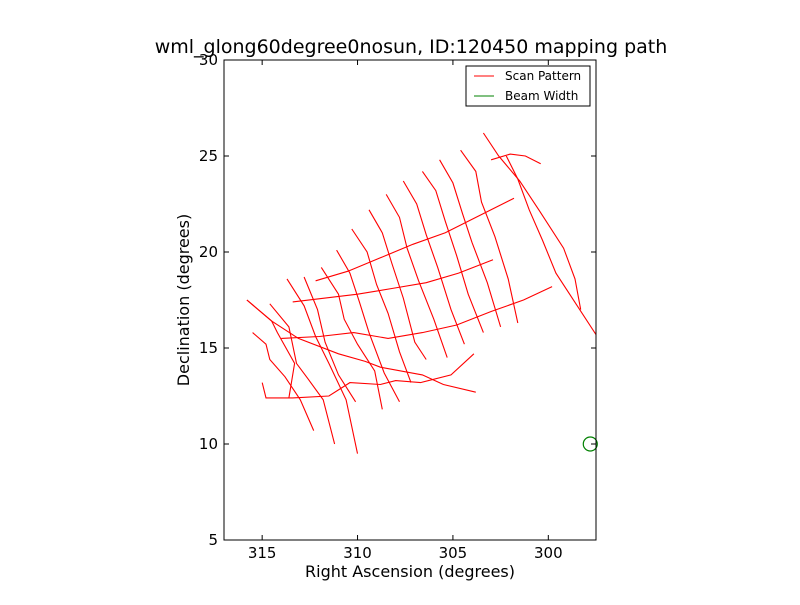 The image size is (800, 605). I want to click on x-tick-label: 315, so click(262, 553).